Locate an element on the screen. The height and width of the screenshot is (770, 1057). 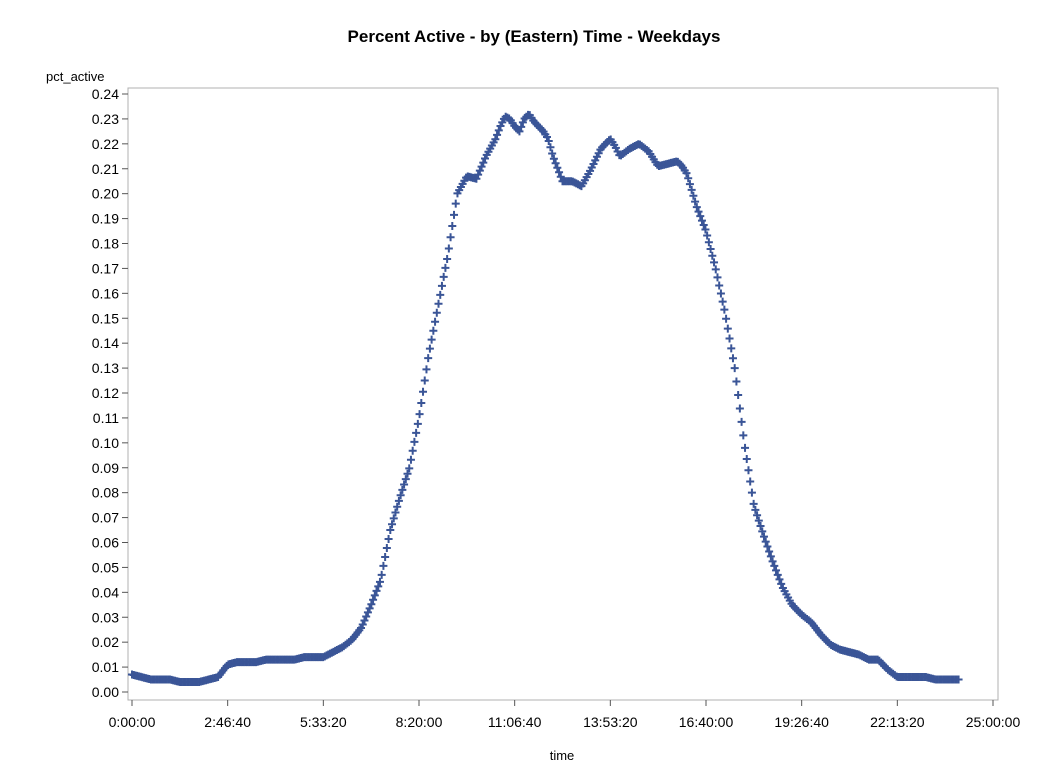
y-tick-label: 0.01 is located at coordinates (105, 667).